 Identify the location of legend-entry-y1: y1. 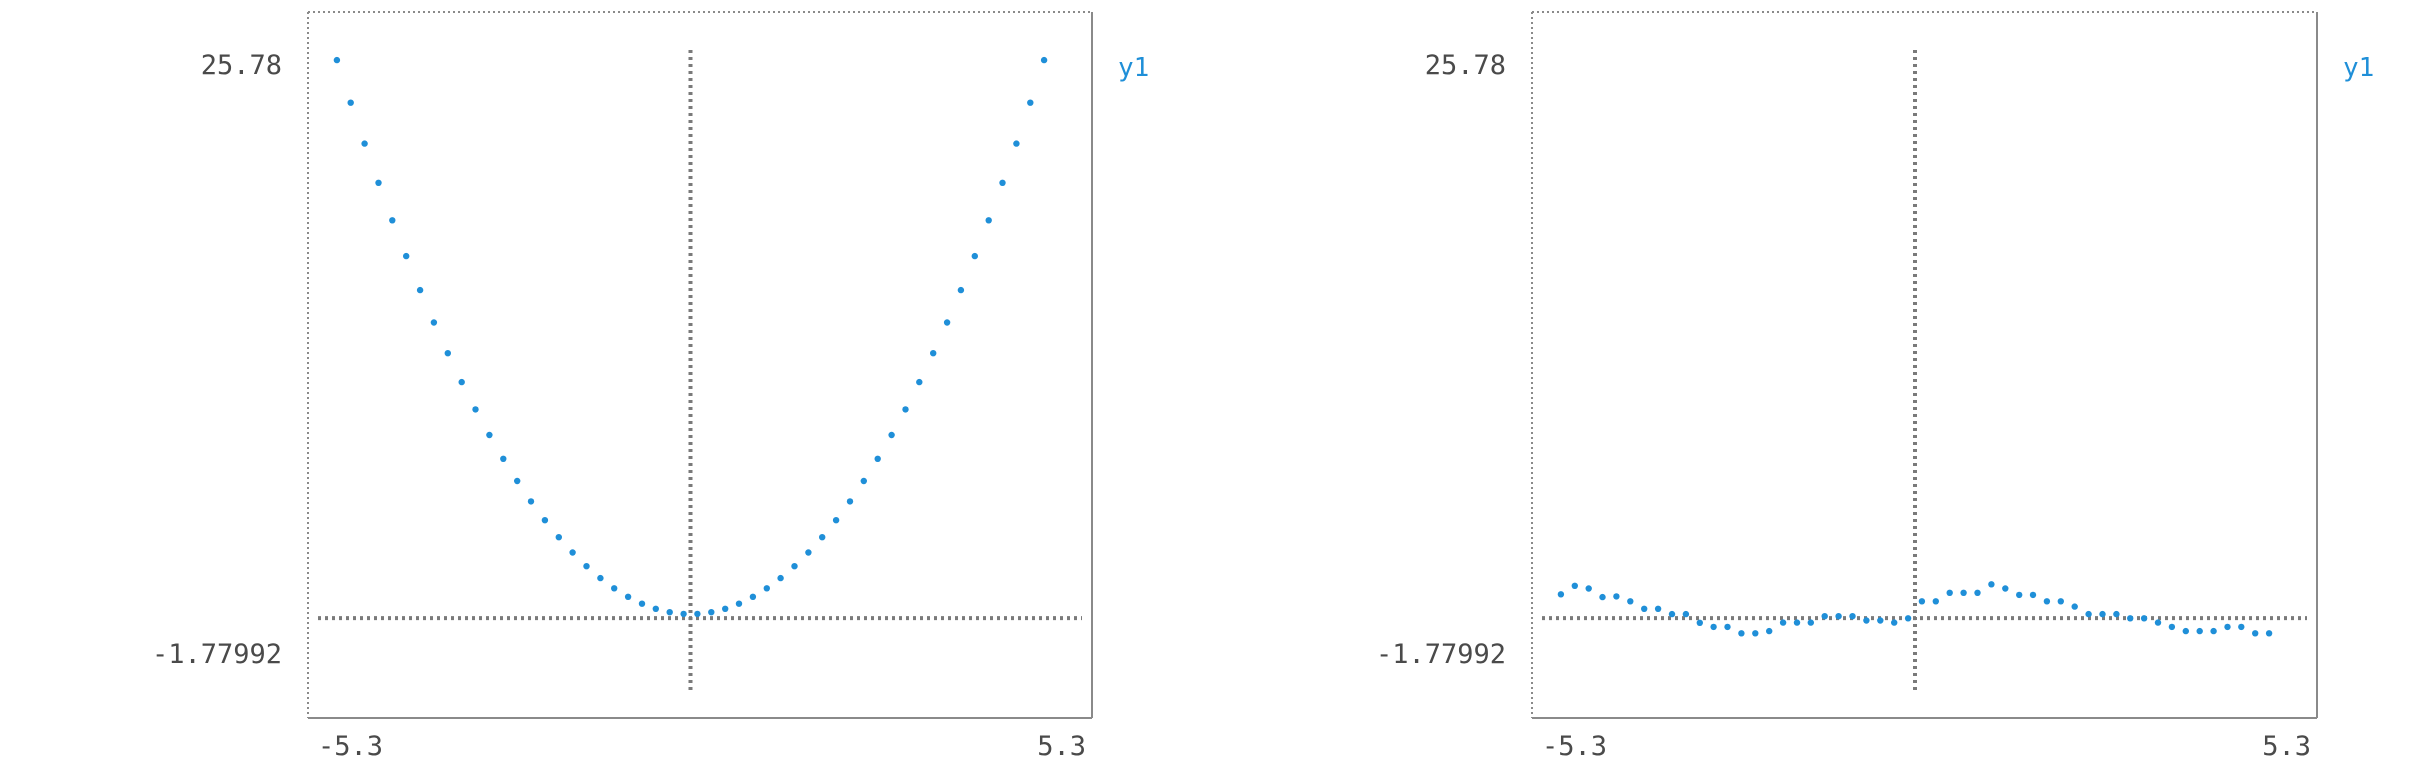
(1133, 68).